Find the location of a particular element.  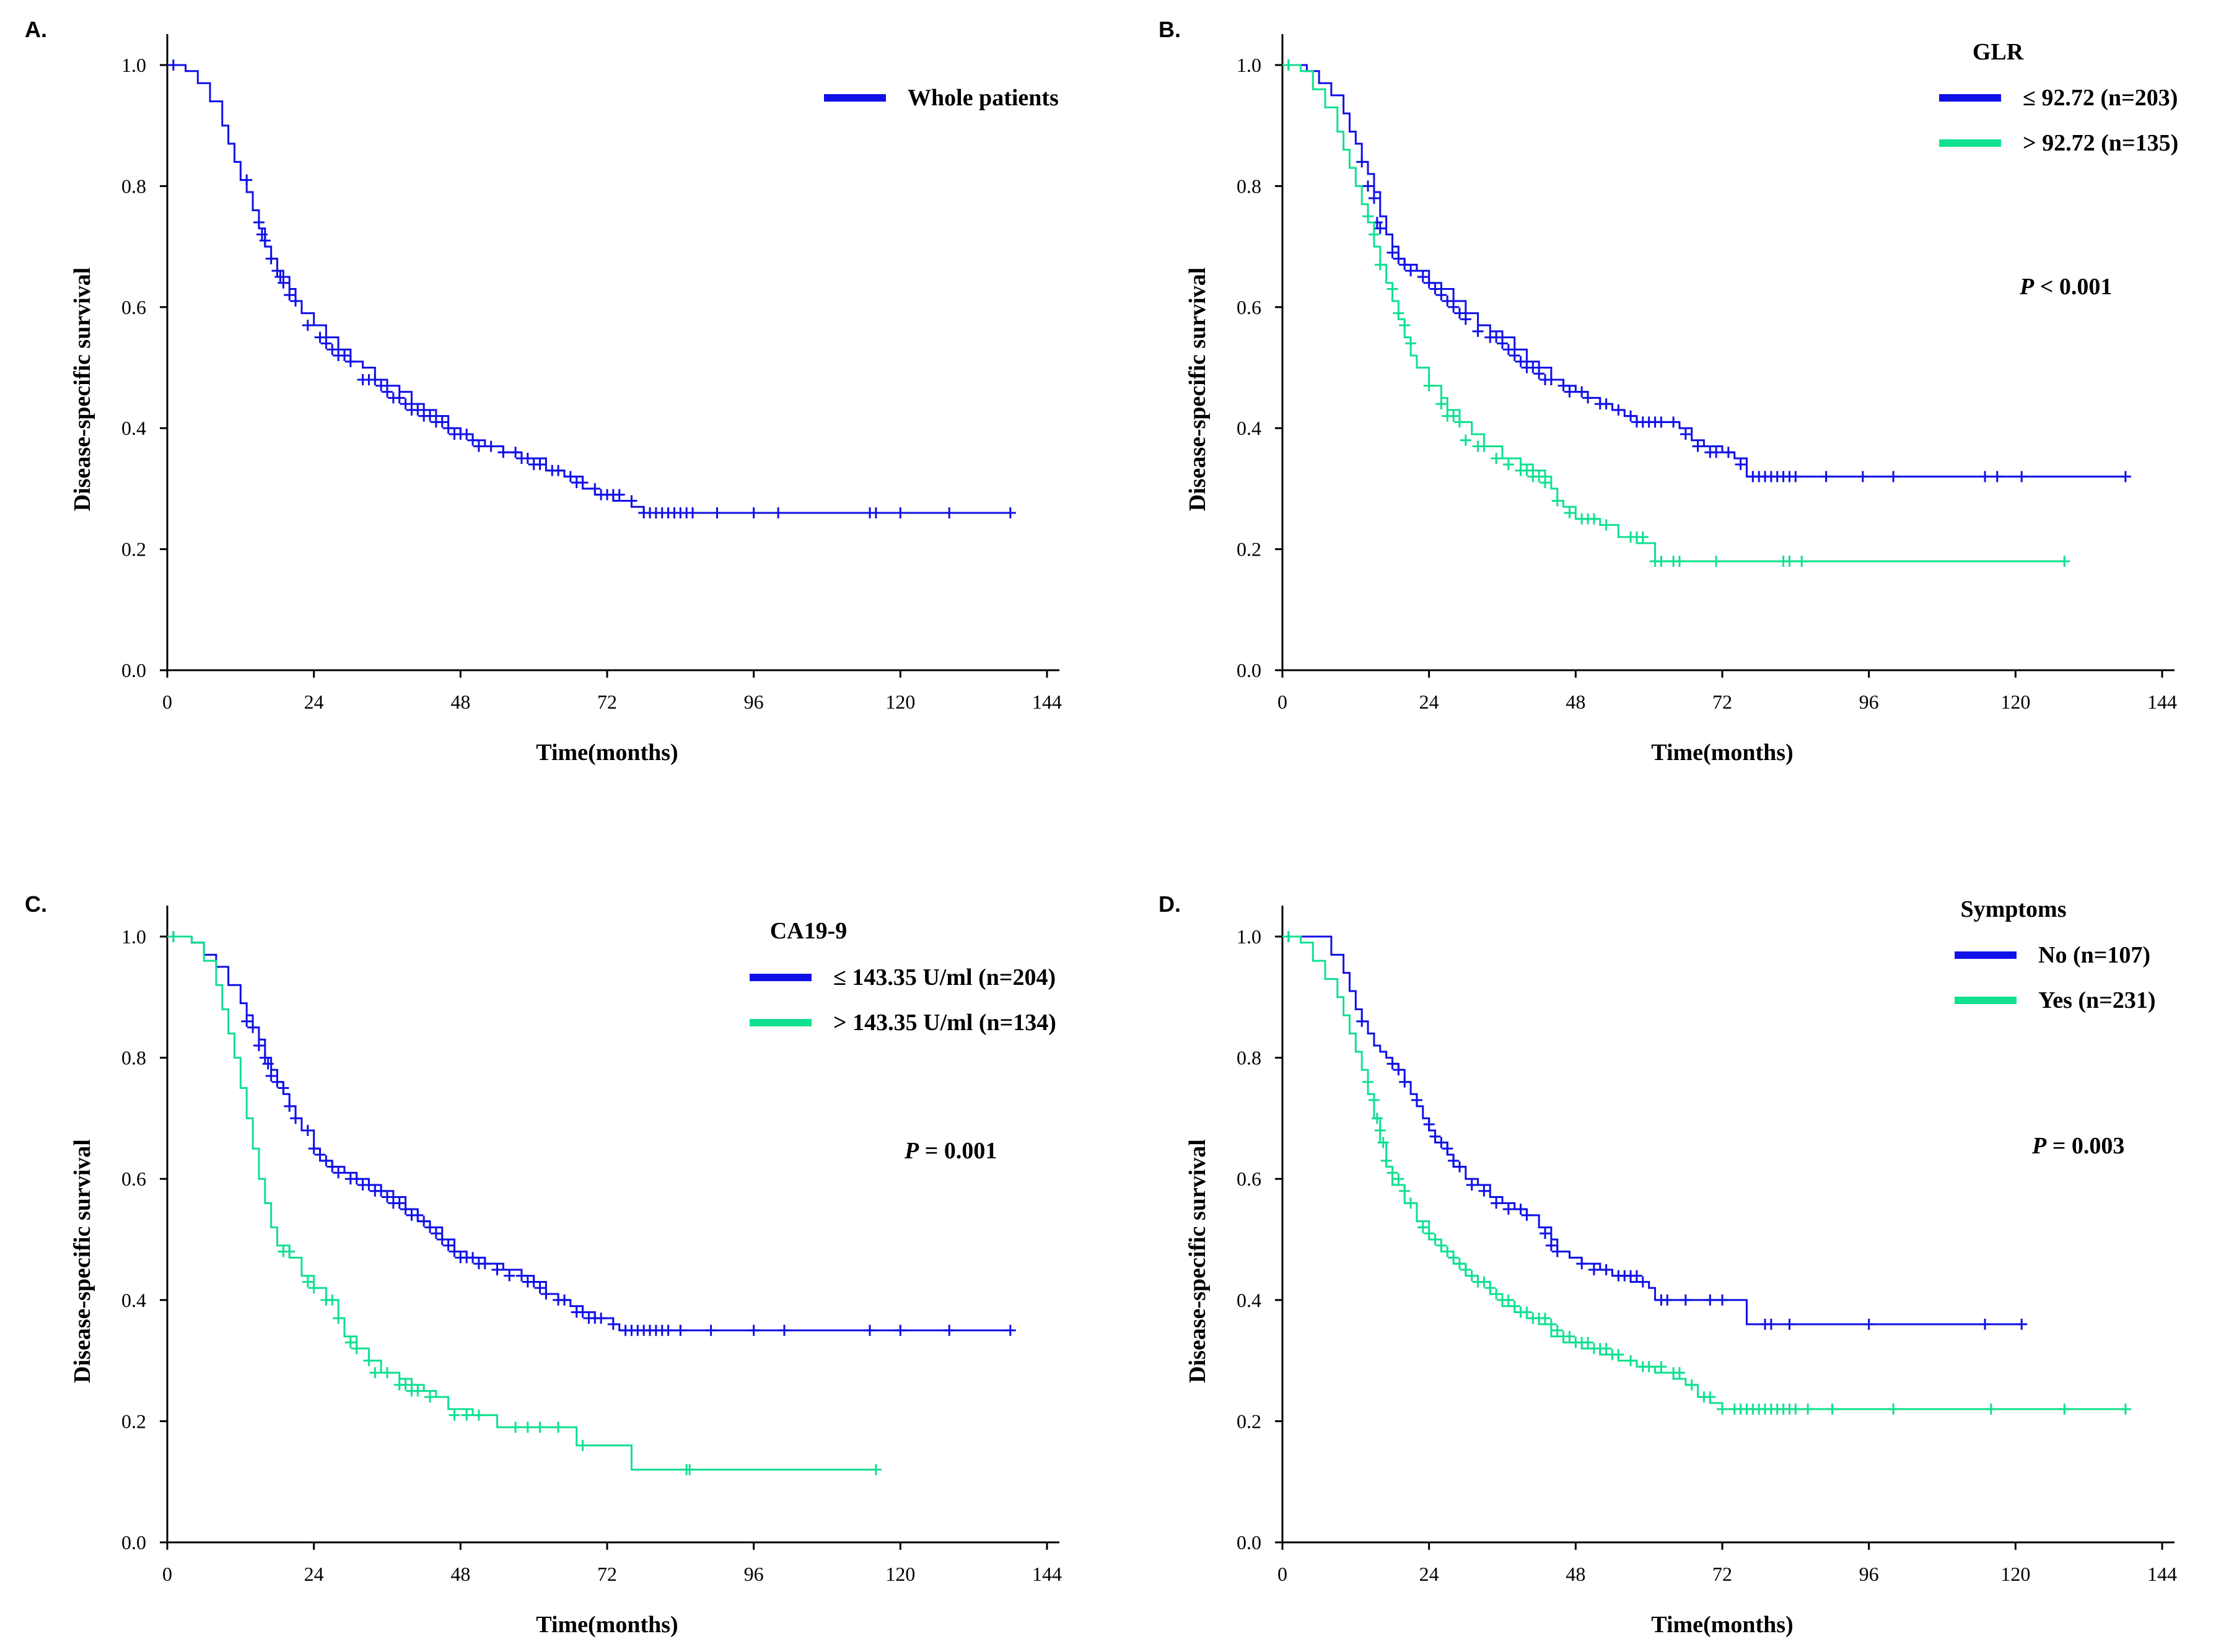

x-axis-title: Time(months) is located at coordinates (1722, 1625).